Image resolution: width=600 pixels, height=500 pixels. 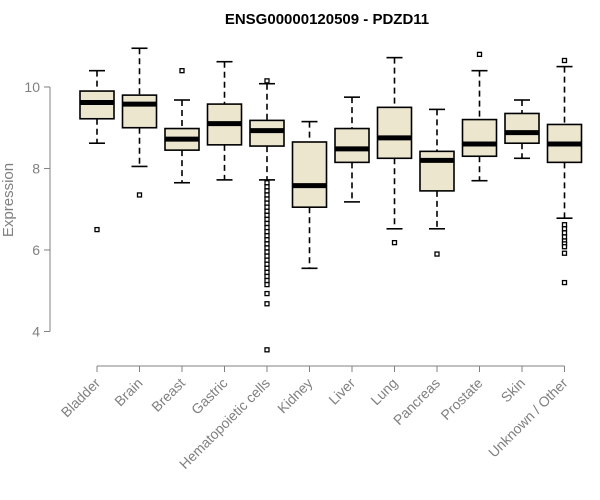 What do you see at coordinates (513, 390) in the screenshot?
I see `x-tick-label: Skin` at bounding box center [513, 390].